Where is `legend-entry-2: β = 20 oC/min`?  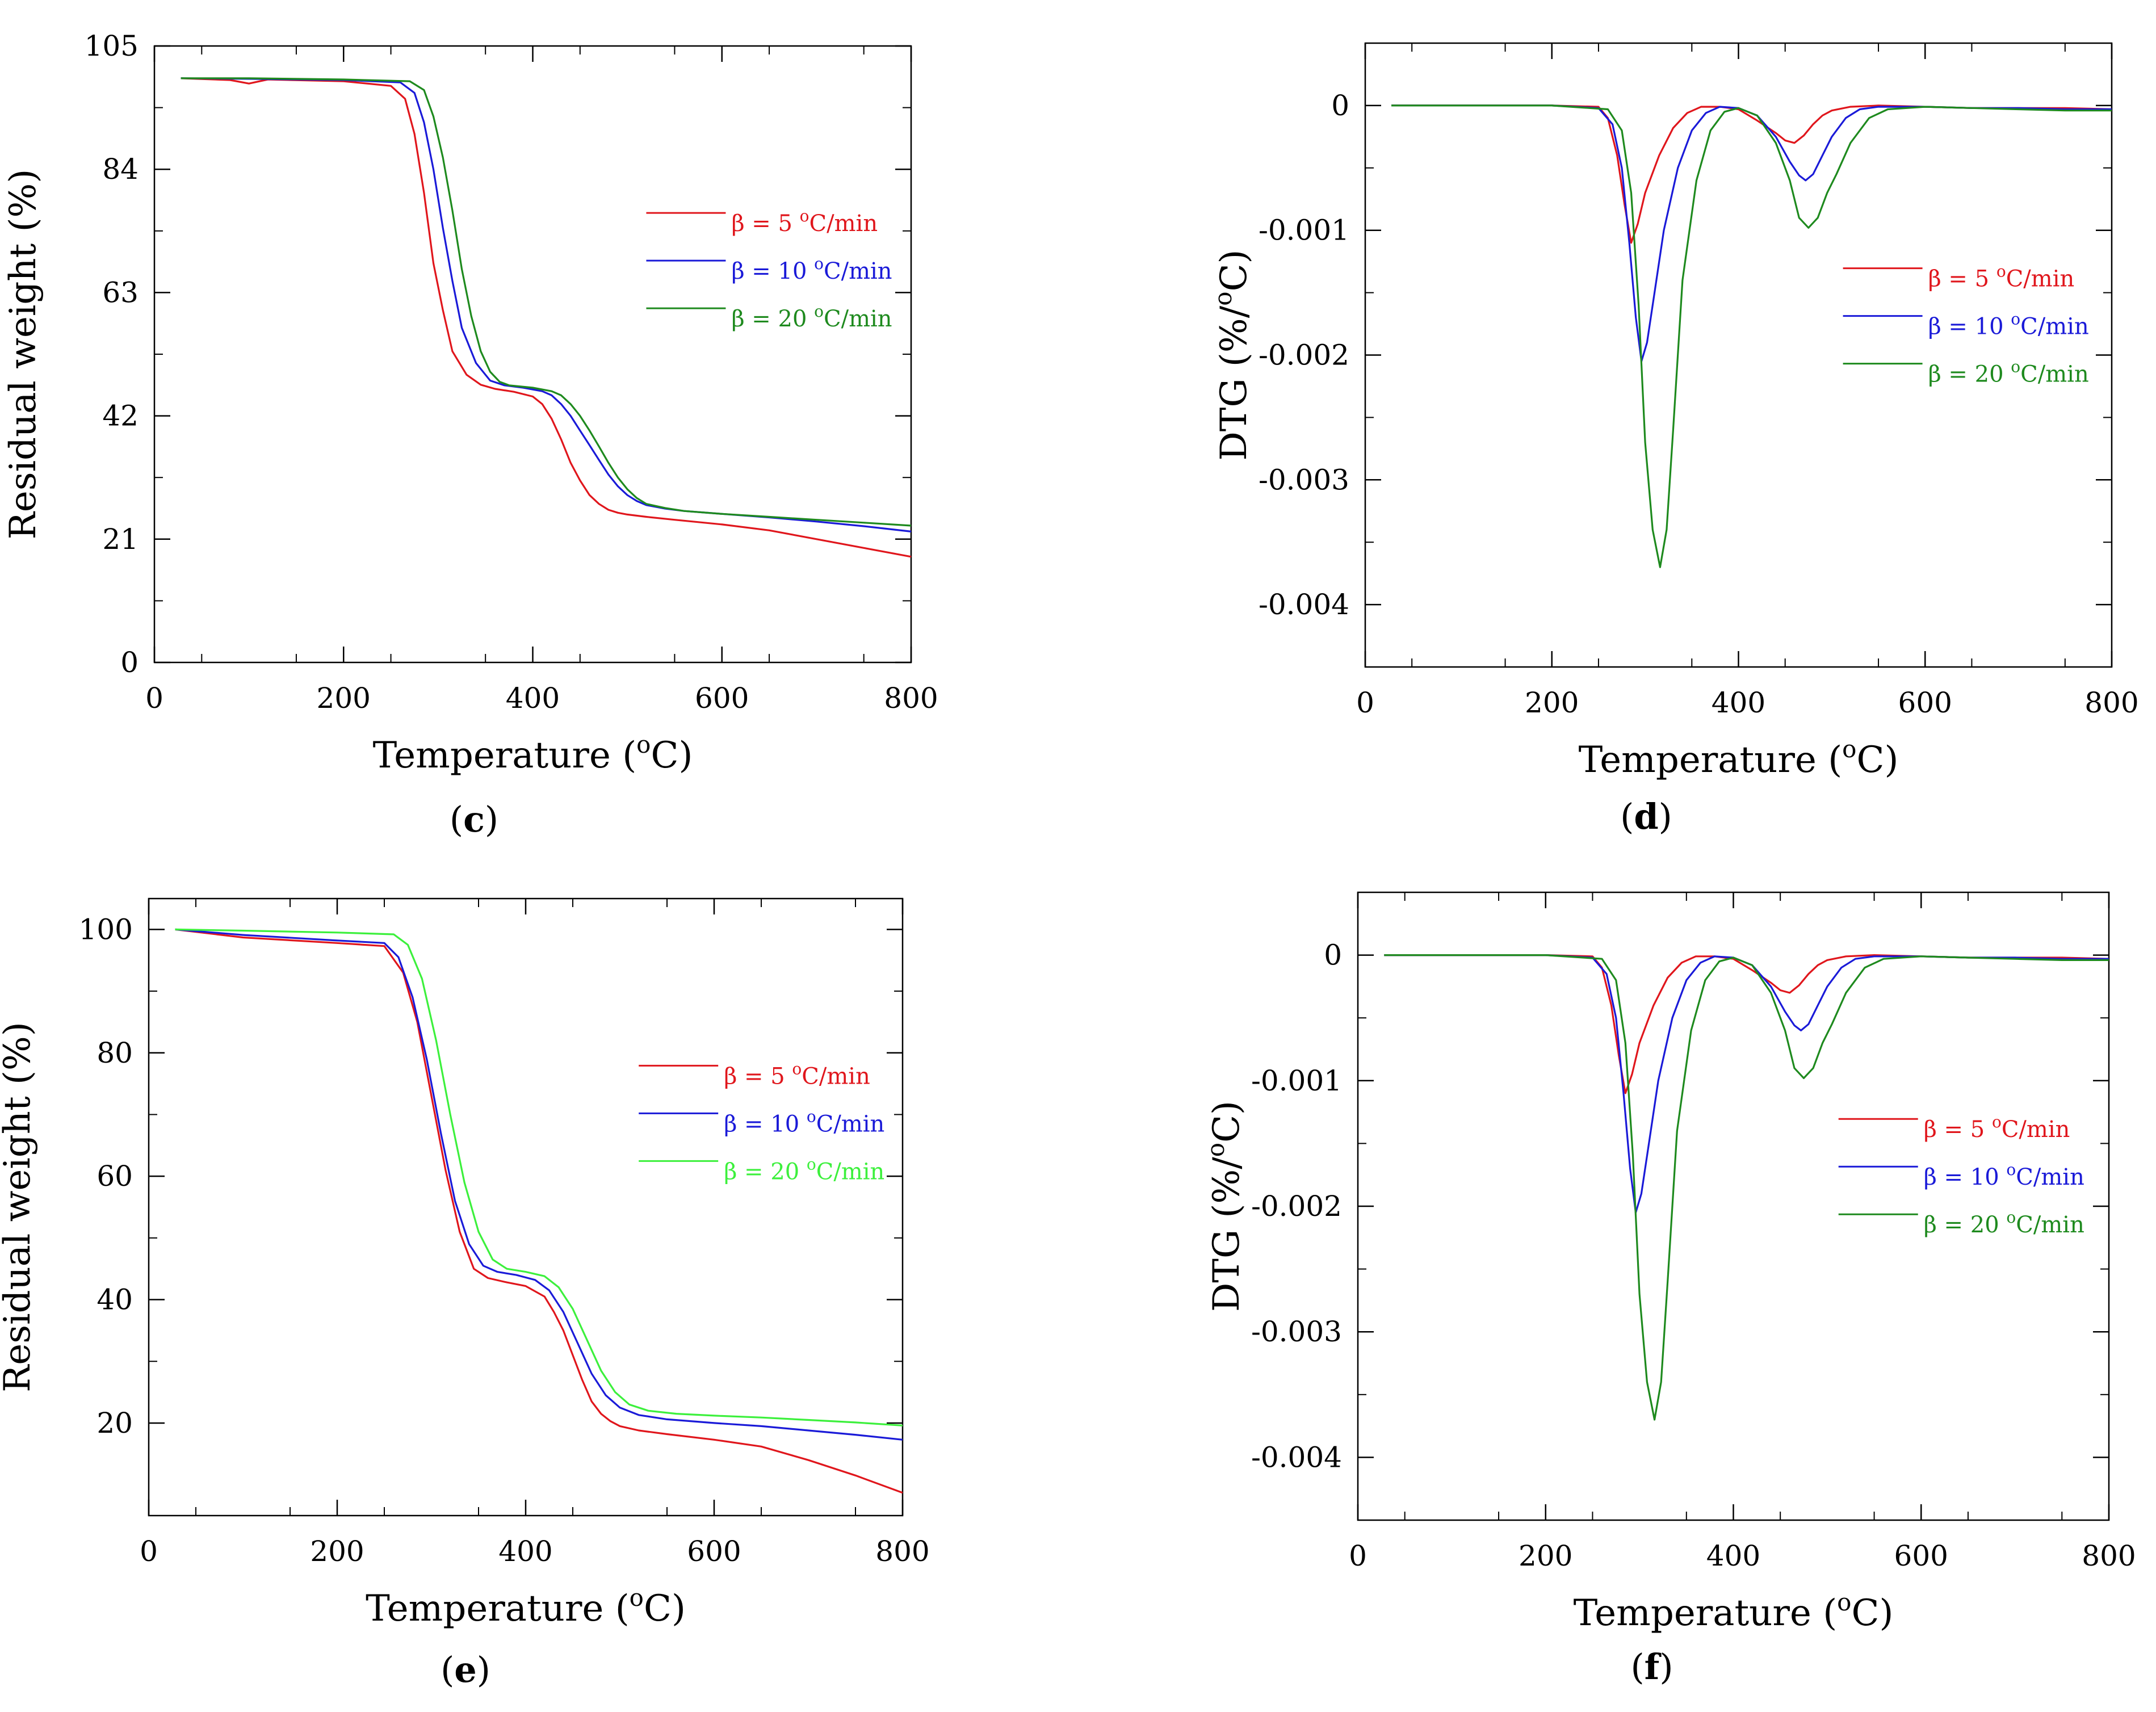 legend-entry-2: β = 20 oC/min is located at coordinates (811, 317).